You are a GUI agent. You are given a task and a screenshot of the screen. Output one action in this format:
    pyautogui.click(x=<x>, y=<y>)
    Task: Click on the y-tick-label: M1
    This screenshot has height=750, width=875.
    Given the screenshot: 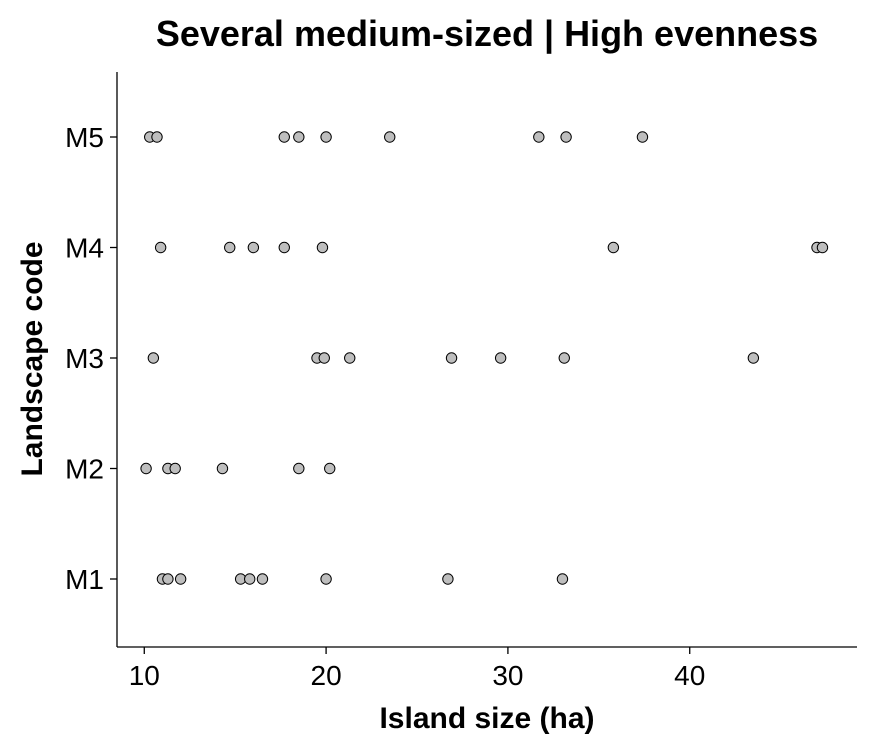 What is the action you would take?
    pyautogui.click(x=84, y=579)
    